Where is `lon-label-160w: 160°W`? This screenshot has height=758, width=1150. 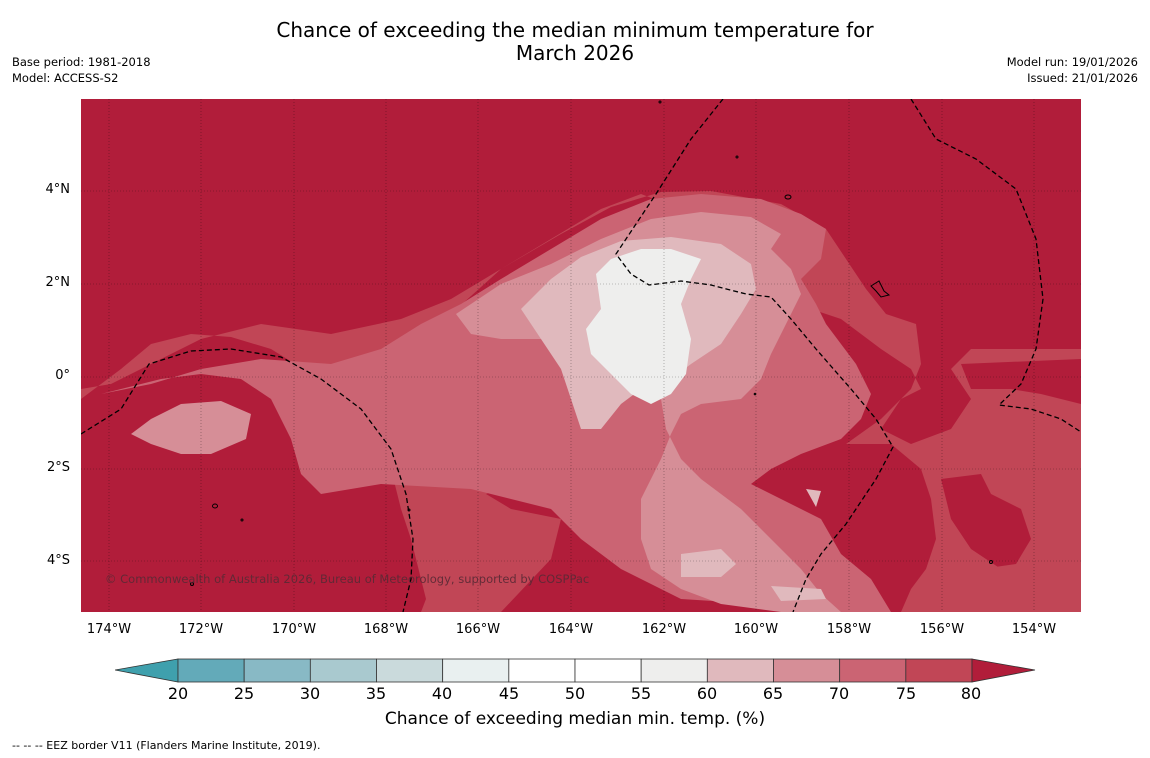 lon-label-160w: 160°W is located at coordinates (756, 629).